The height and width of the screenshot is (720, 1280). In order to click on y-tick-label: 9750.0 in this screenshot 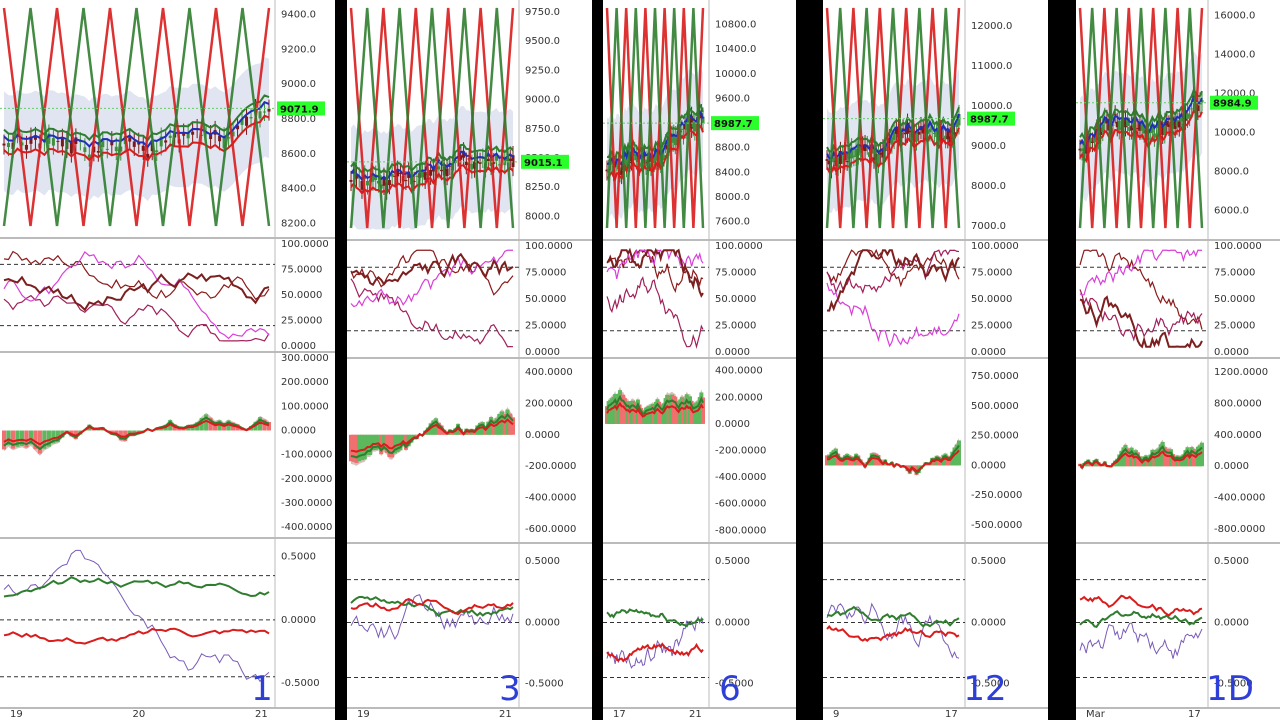, I will do `click(542, 12)`.